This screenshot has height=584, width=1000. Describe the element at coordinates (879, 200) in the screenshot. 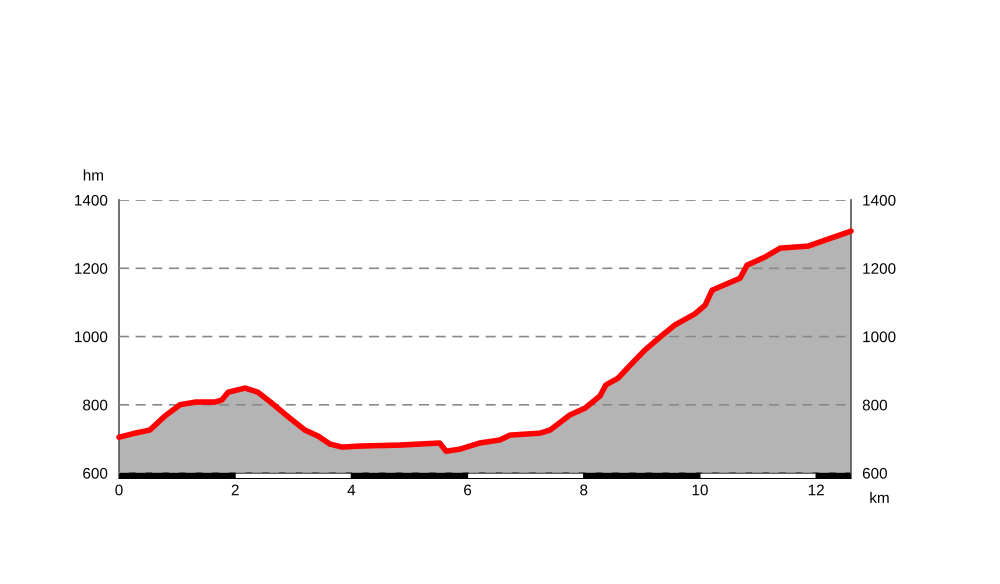

I see `y2-tick-label: 1400` at that location.